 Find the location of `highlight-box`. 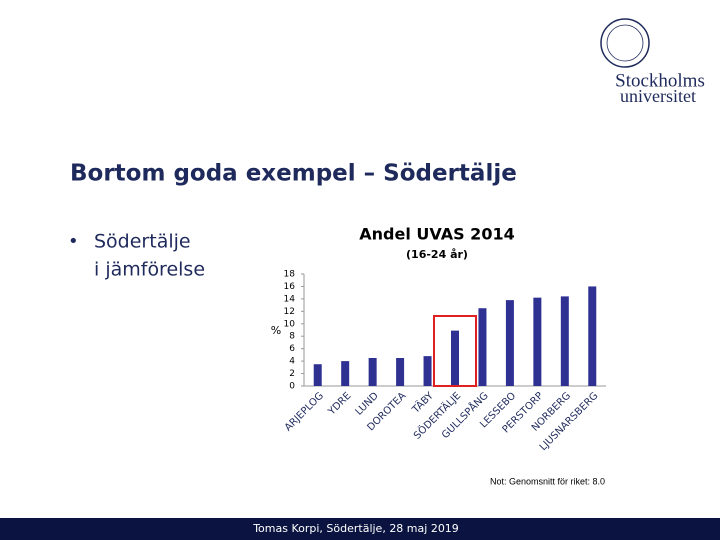

highlight-box is located at coordinates (455, 351).